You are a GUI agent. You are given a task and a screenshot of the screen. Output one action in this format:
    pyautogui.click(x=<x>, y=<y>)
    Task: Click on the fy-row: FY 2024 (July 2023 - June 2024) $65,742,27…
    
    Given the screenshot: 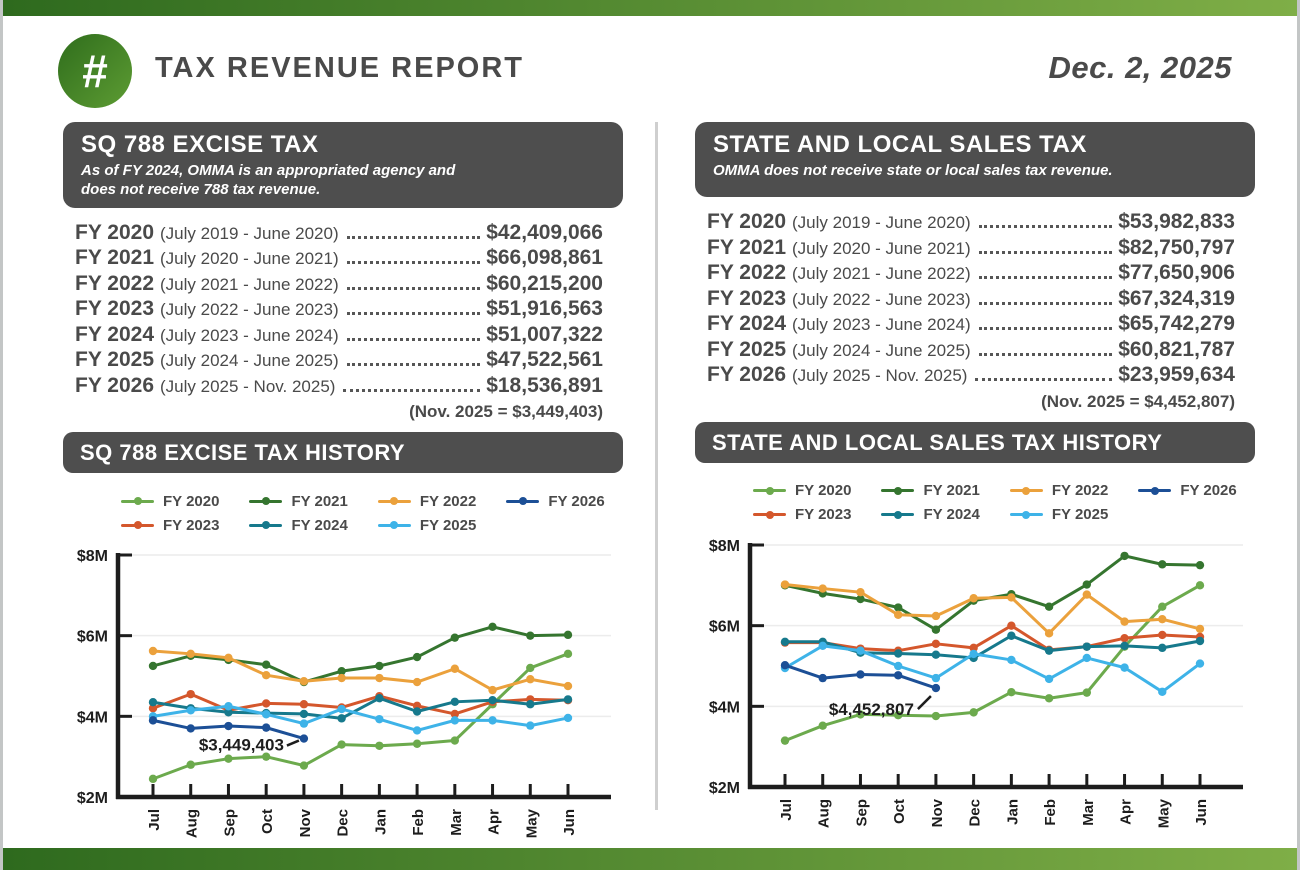 What is the action you would take?
    pyautogui.click(x=971, y=325)
    